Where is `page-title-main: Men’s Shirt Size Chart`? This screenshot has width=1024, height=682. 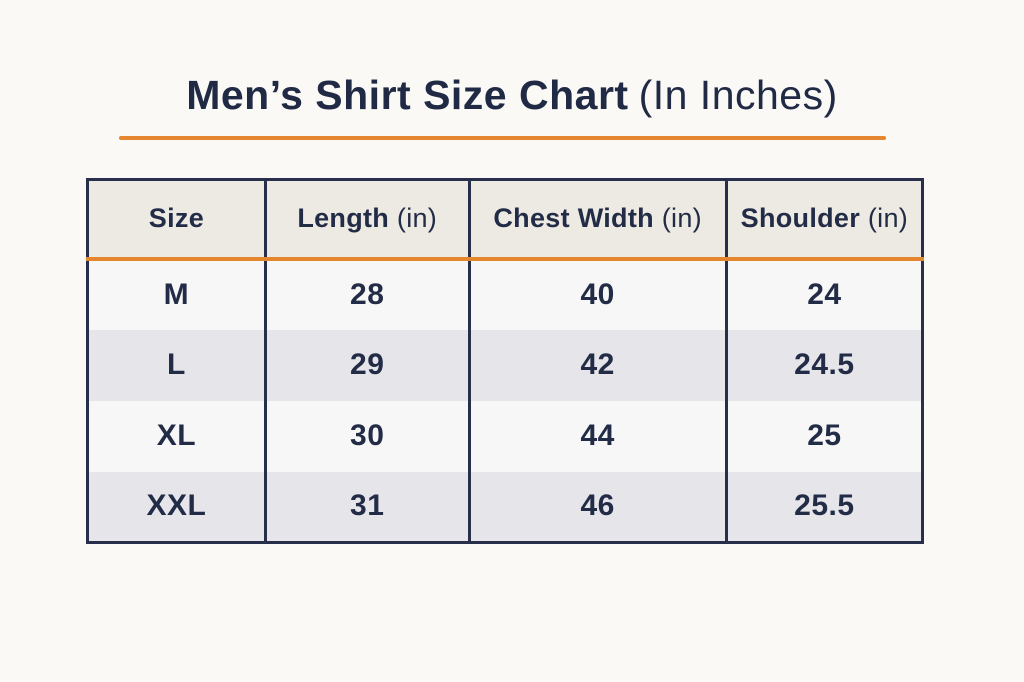 page-title-main: Men’s Shirt Size Chart is located at coordinates (407, 95).